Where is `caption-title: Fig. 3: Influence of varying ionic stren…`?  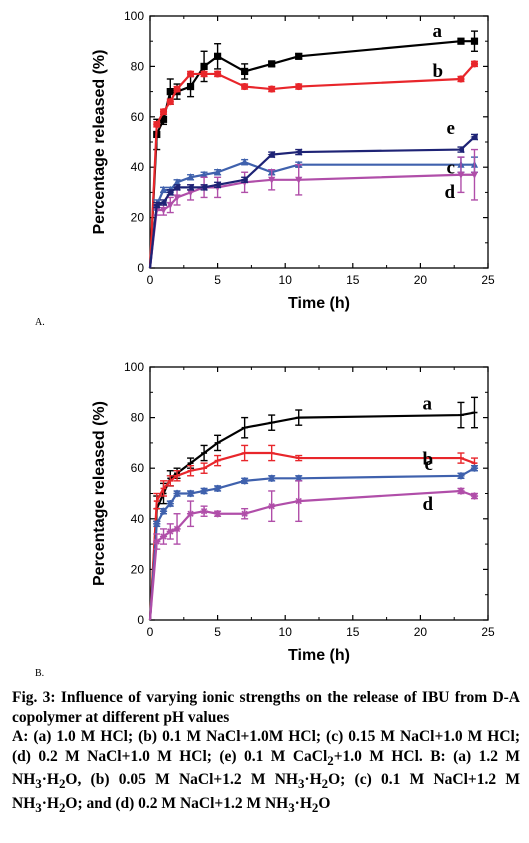
caption-title: Fig. 3: Influence of varying ionic stren… is located at coordinates (266, 707).